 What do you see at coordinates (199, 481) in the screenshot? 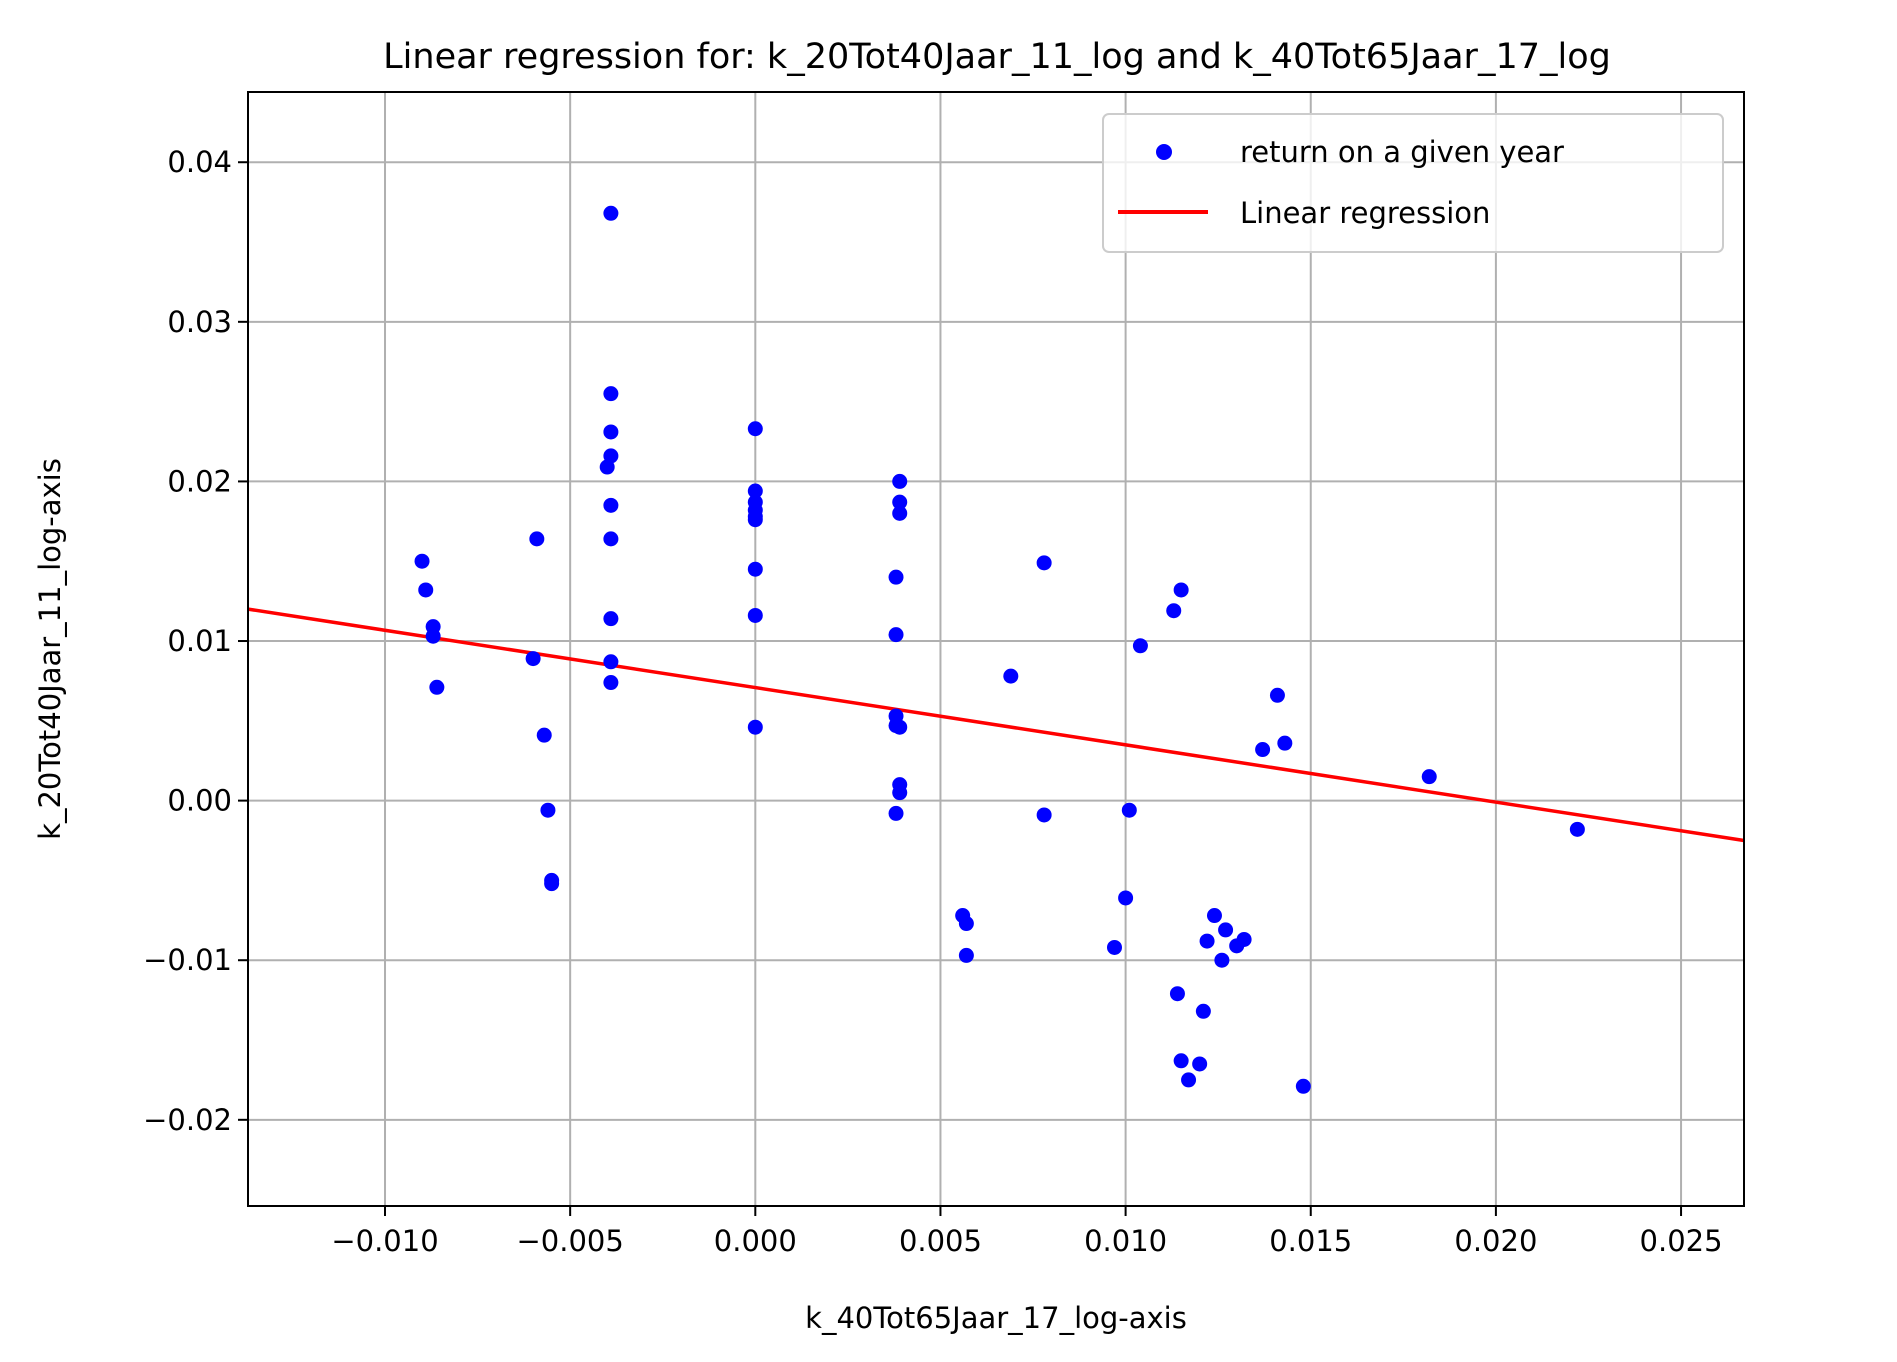
I see `y-tick-label: 0.02` at bounding box center [199, 481].